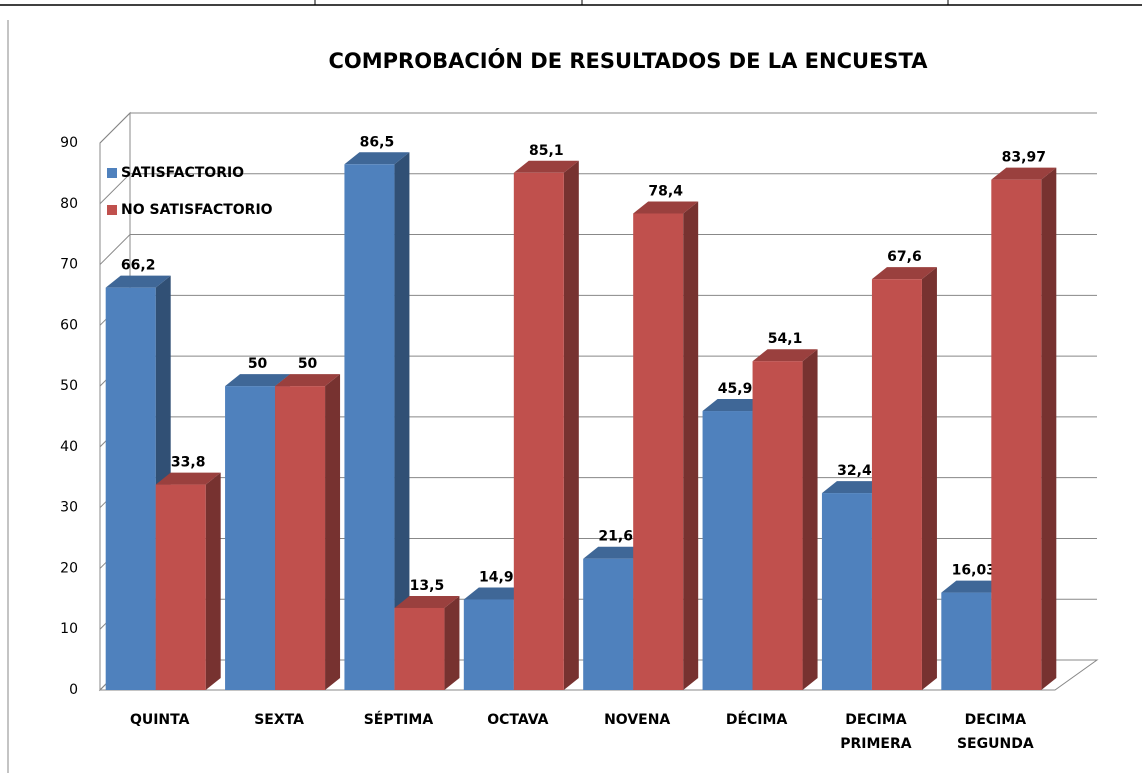  I want to click on legend-label: NO SATISFACTORIO, so click(197, 210).